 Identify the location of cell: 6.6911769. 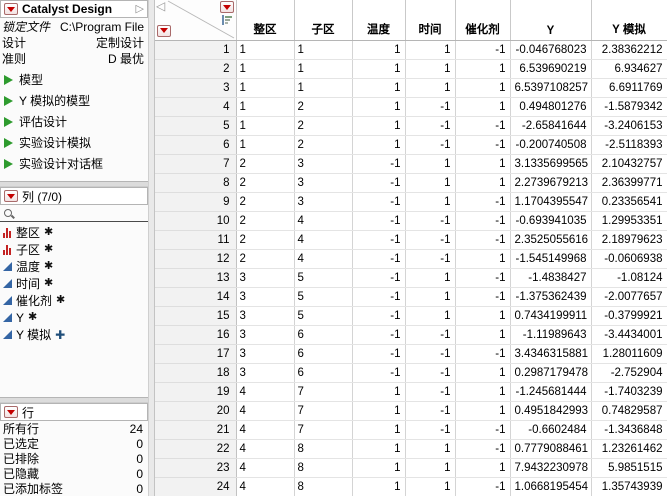
(629, 88).